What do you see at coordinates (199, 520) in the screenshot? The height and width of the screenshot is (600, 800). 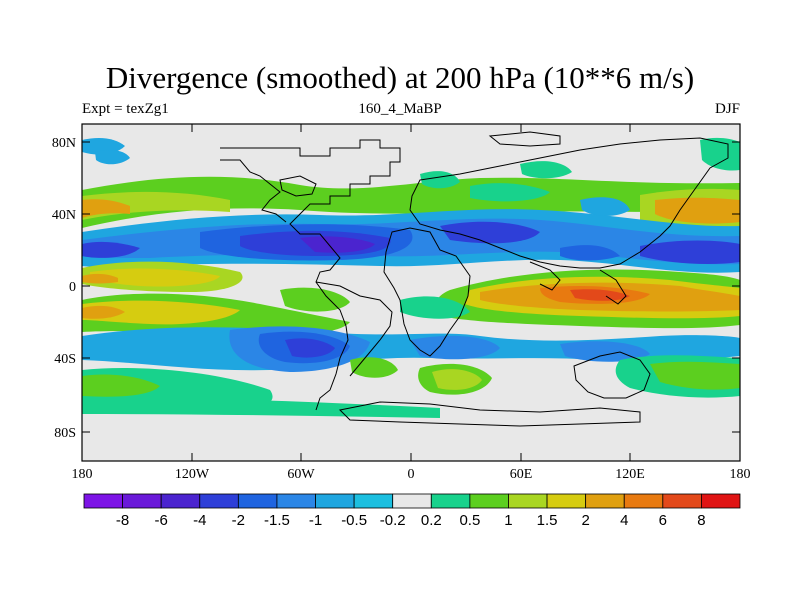 I see `colorbar-label: -4` at bounding box center [199, 520].